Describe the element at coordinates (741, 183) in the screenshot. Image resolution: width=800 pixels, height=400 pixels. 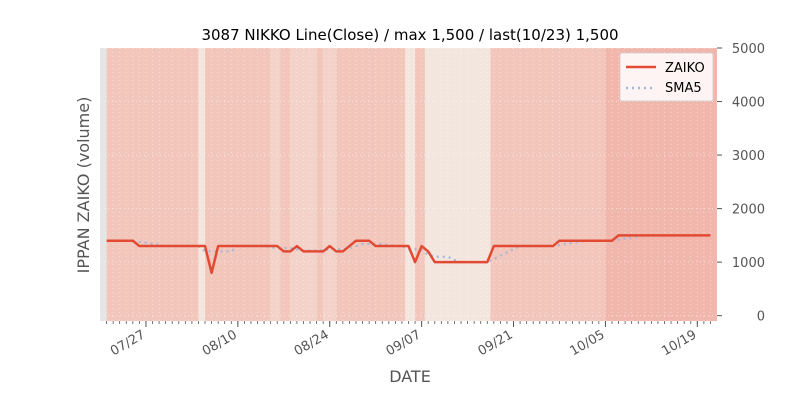
I see `y-axis: 0 1000 2000 3000 4000 5000` at that location.